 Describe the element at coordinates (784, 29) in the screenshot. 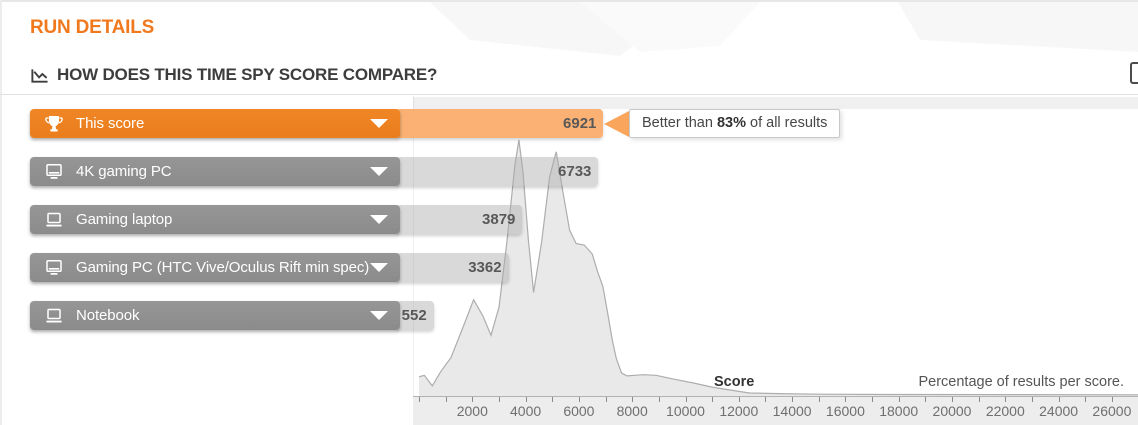

I see `background-watermark` at that location.